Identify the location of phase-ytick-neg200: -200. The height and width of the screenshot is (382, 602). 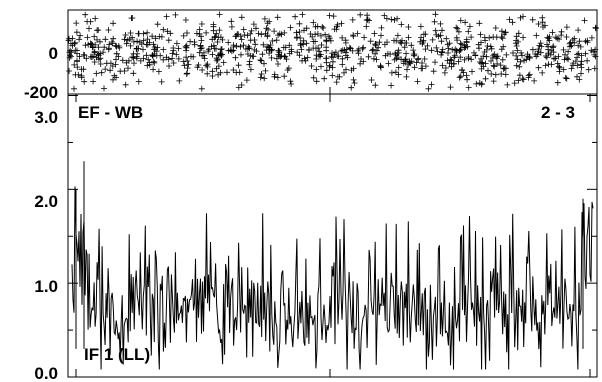
(41, 92).